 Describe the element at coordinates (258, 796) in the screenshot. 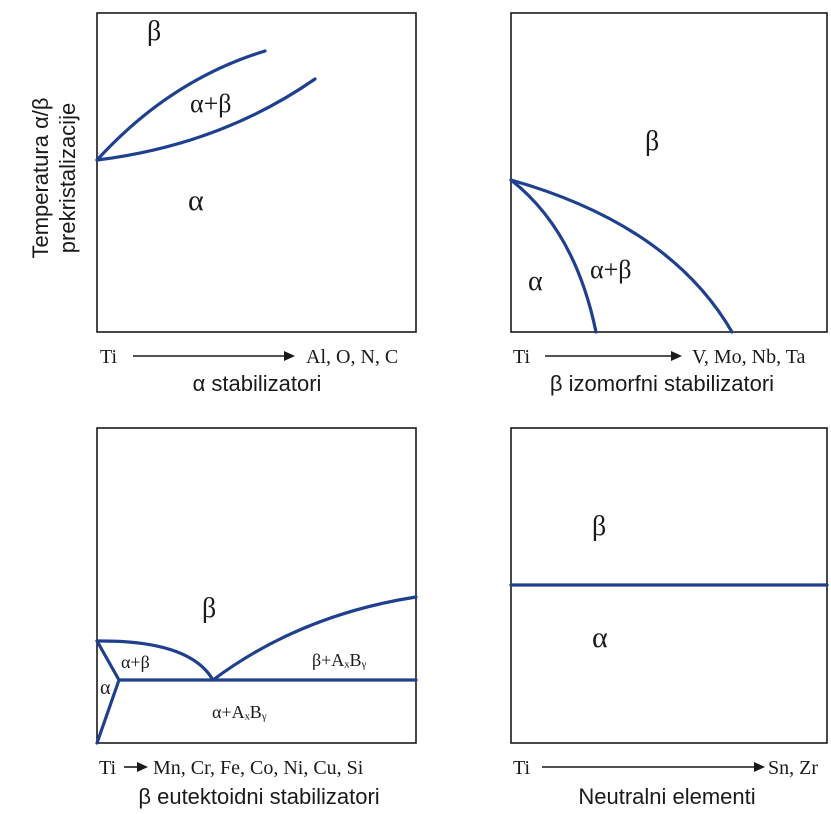

I see `panel-caption: β eutektoidni stabilizatori` at that location.